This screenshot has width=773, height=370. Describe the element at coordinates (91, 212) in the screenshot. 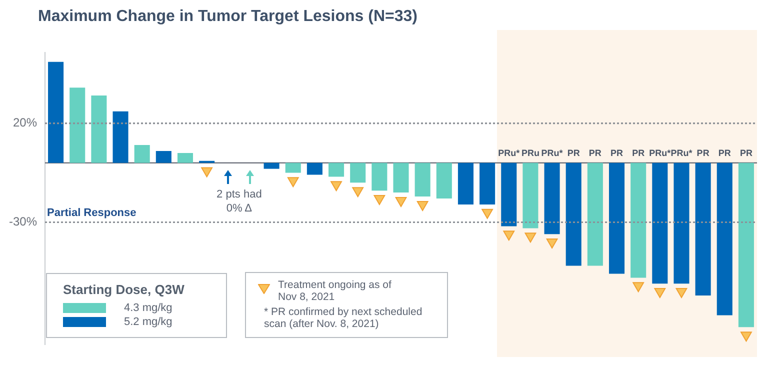

I see `ref-line-label: Partial Response` at that location.